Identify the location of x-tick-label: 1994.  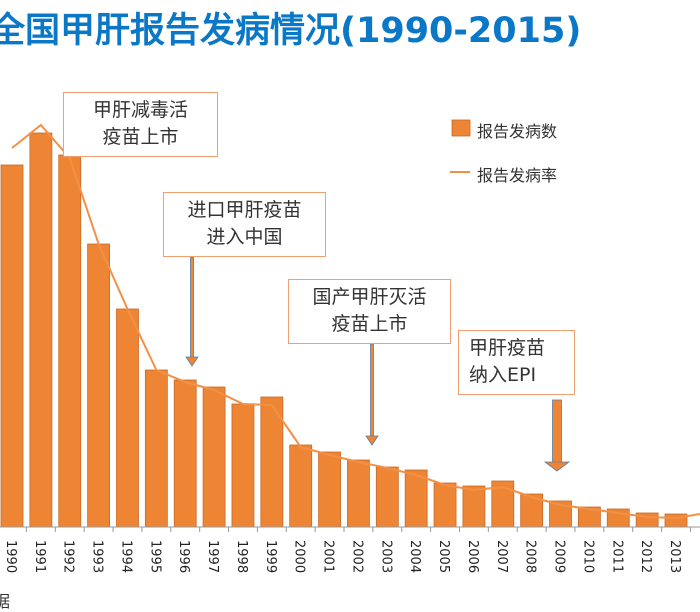
(125, 556).